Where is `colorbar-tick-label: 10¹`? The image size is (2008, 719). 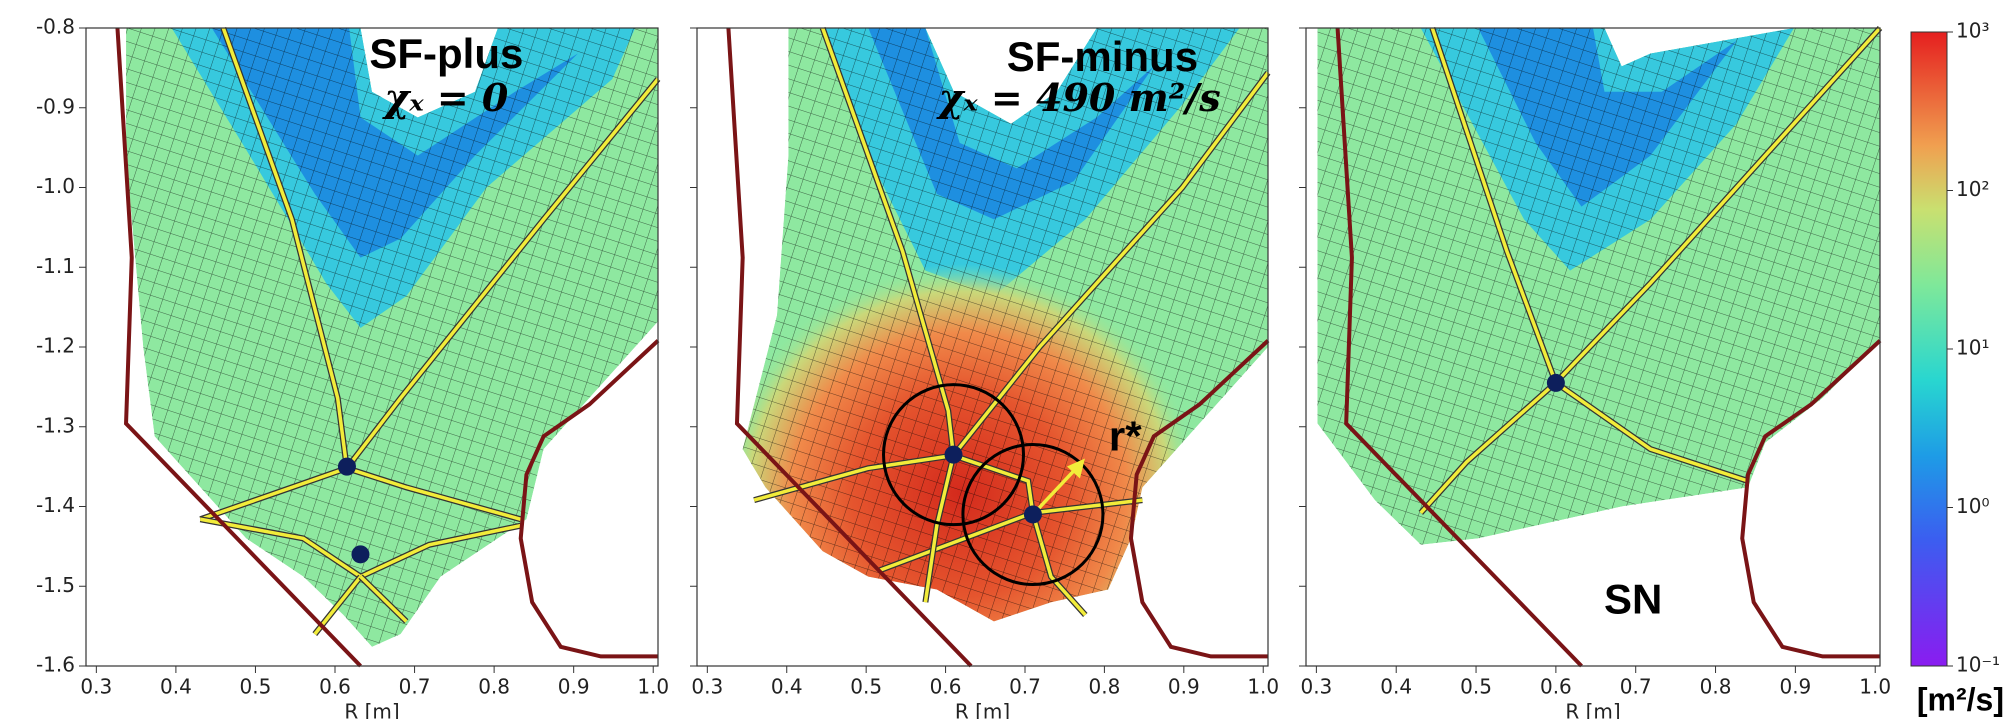
colorbar-tick-label: 10¹ is located at coordinates (1972, 348).